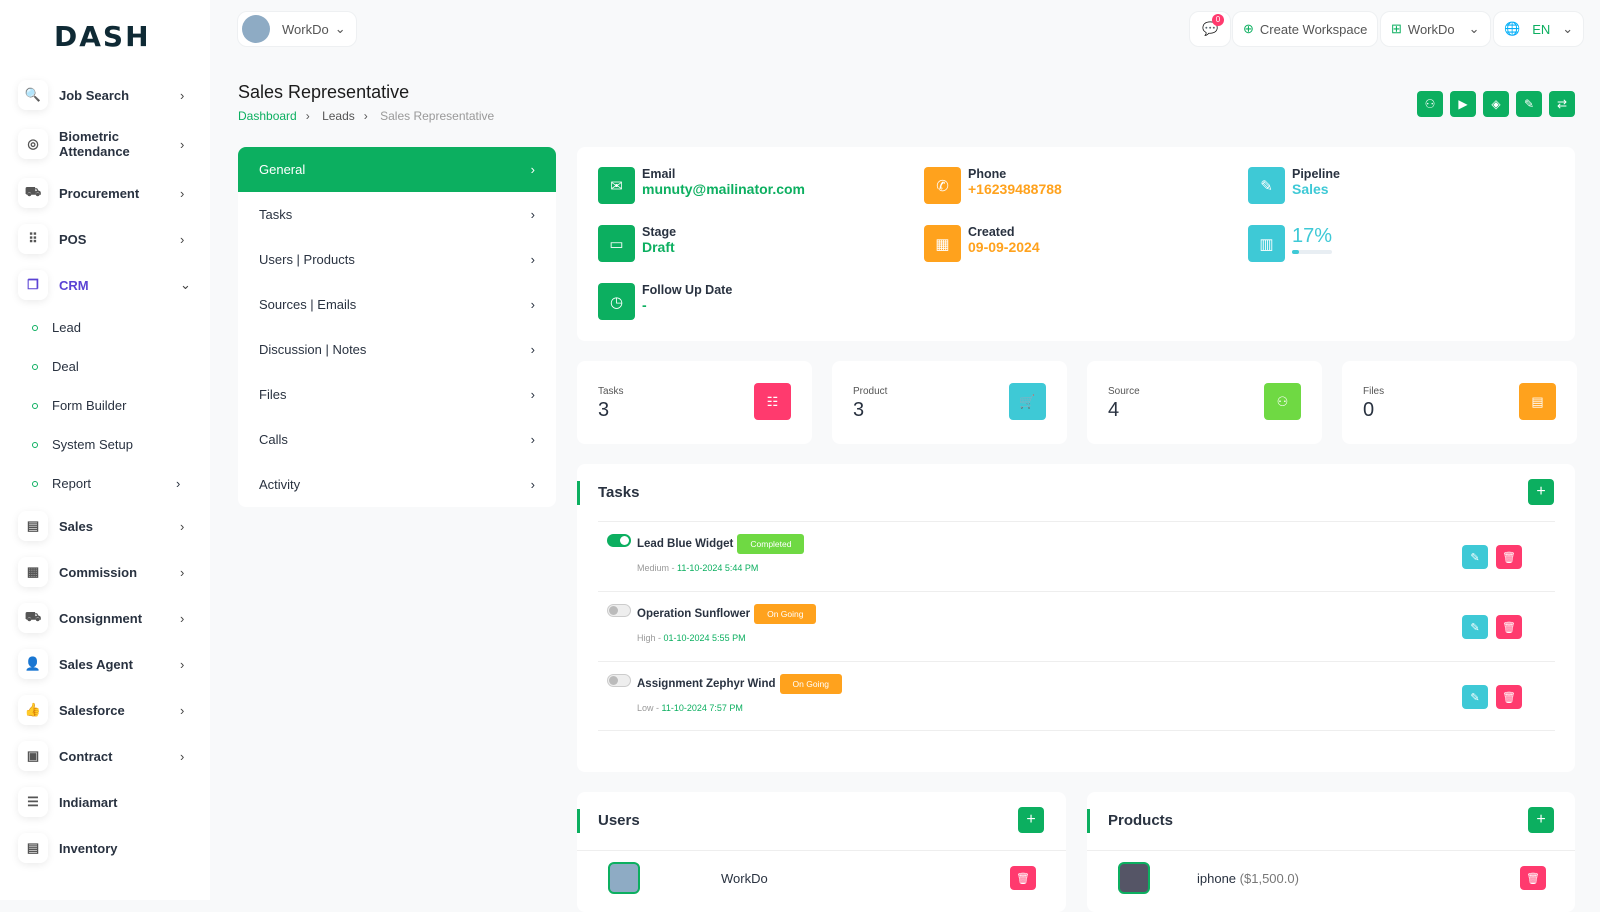 The width and height of the screenshot is (1600, 912). What do you see at coordinates (1459, 402) in the screenshot?
I see `stat-files: Files 0 ▤` at bounding box center [1459, 402].